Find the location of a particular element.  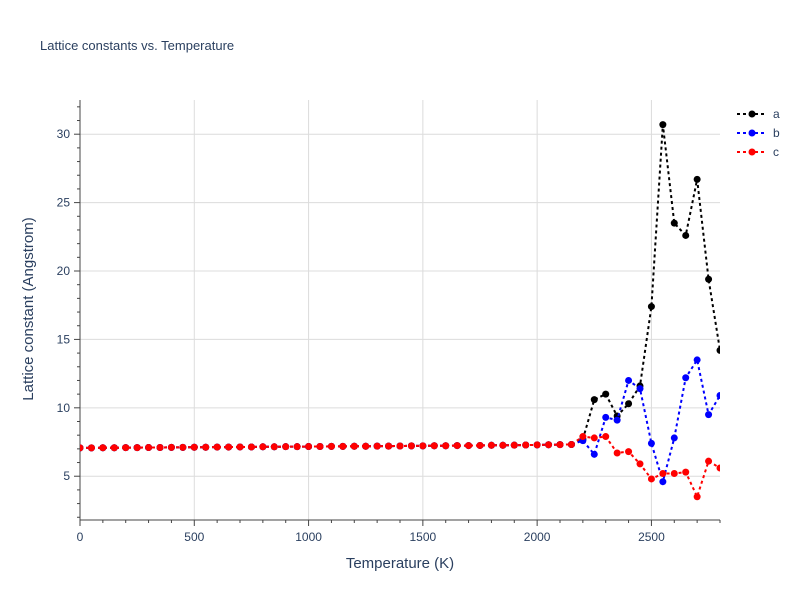

legend-label-b: b is located at coordinates (776, 133).